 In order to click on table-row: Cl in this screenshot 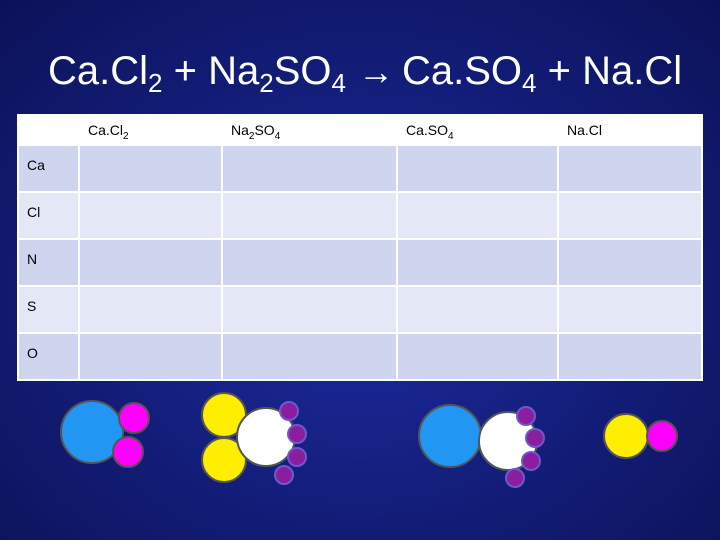, I will do `click(360, 215)`.